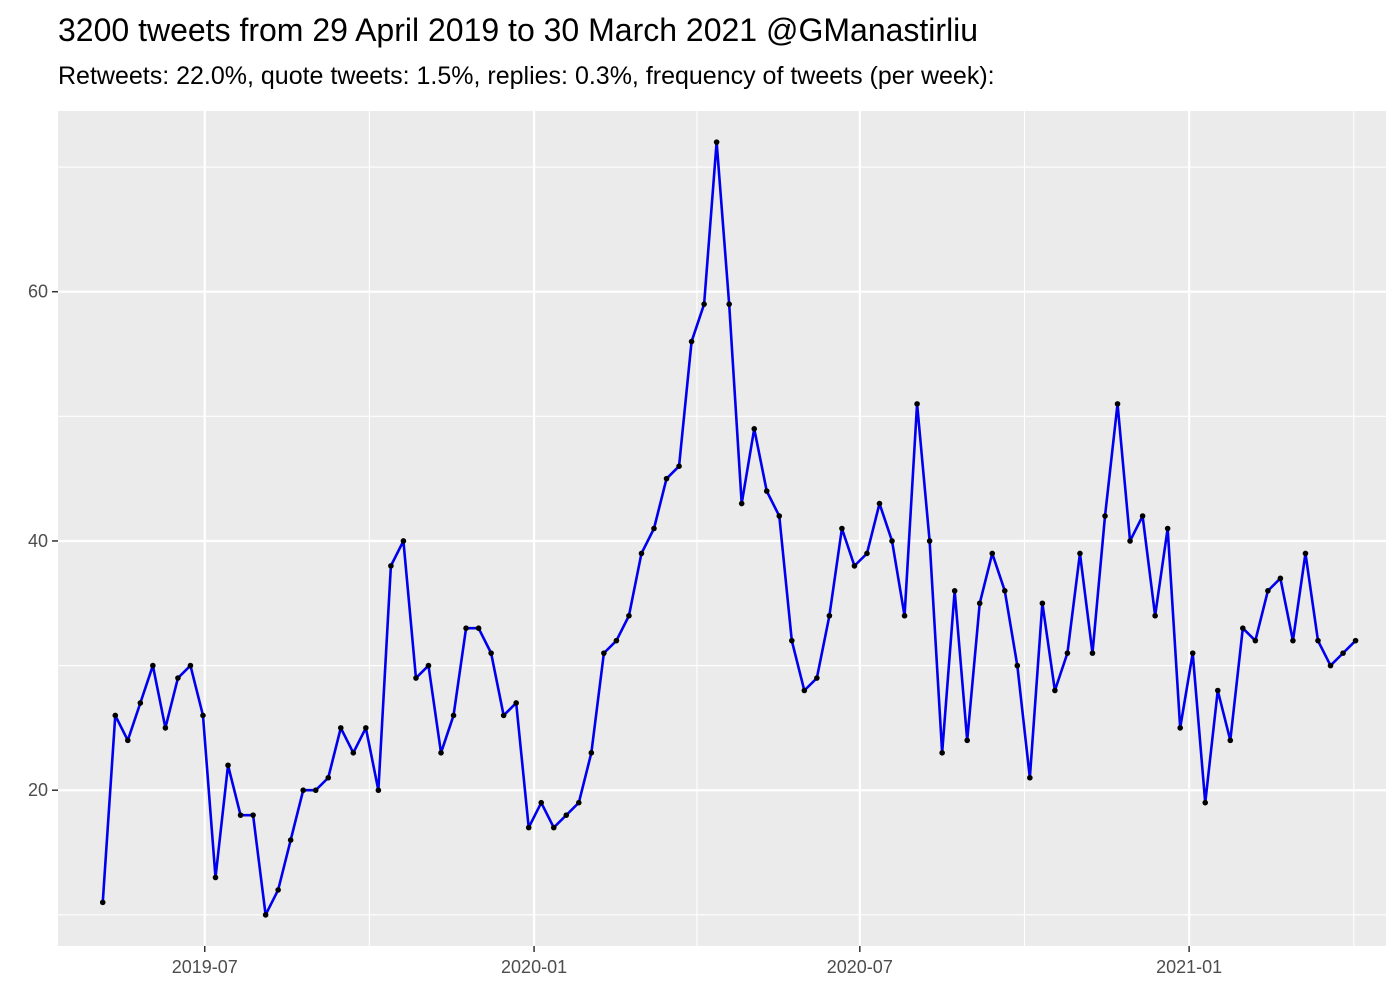  What do you see at coordinates (1189, 967) in the screenshot?
I see `x-tick-label: 2021-01` at bounding box center [1189, 967].